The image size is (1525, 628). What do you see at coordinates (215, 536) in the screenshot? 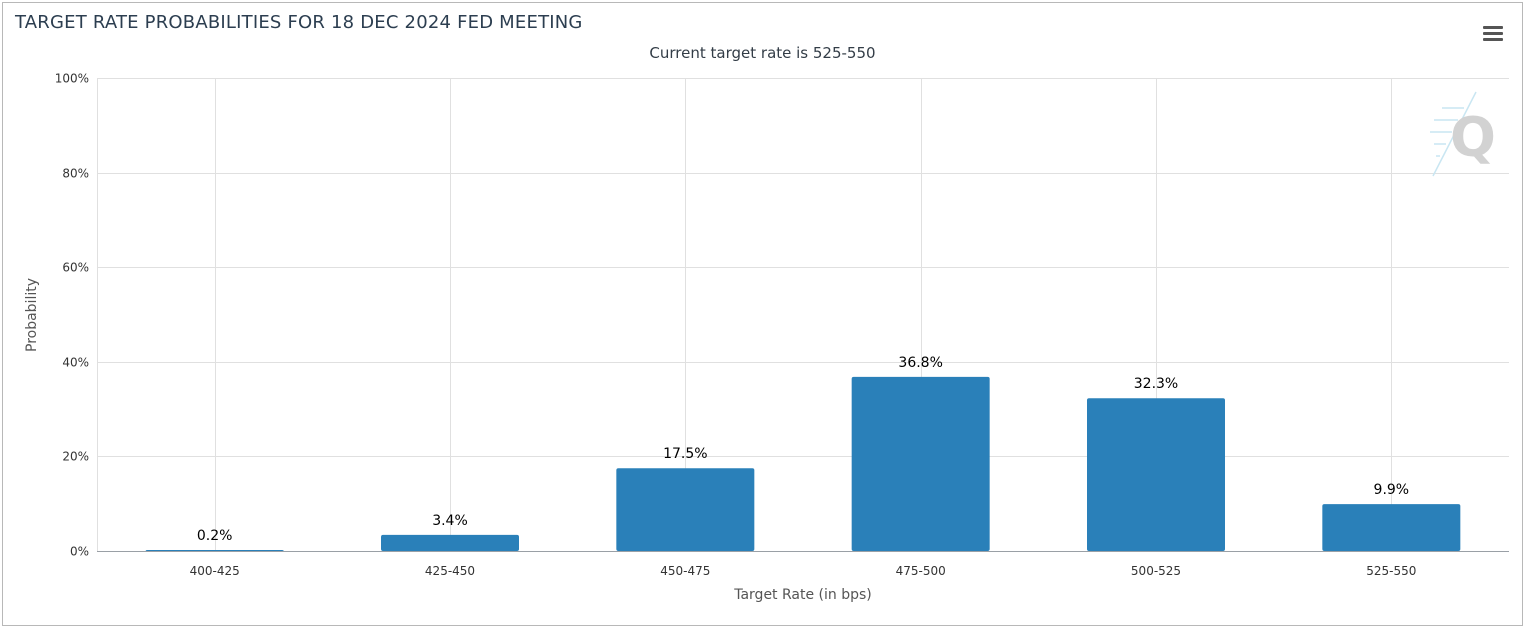
I see `data-label: 0.2%` at bounding box center [215, 536].